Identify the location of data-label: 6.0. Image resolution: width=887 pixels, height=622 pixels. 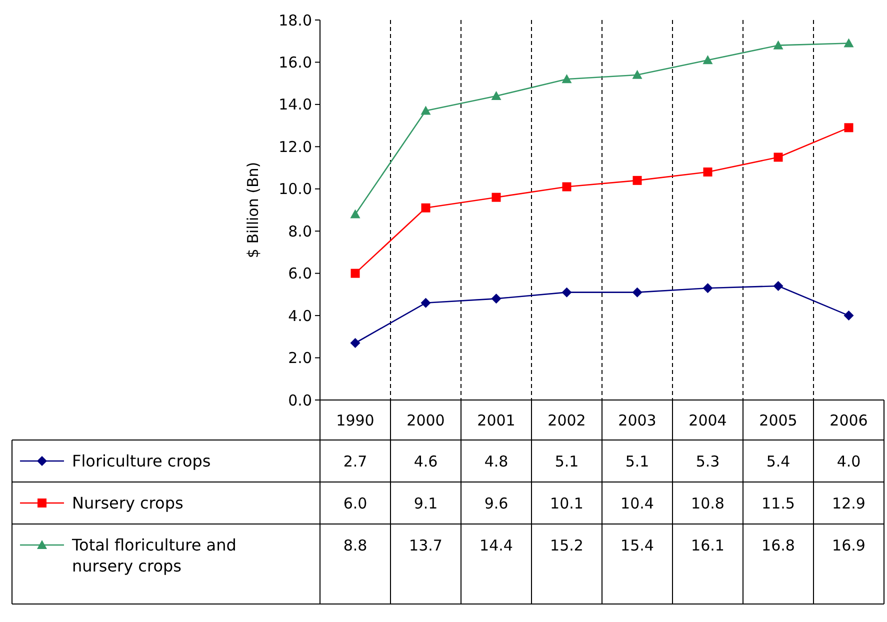
(355, 503).